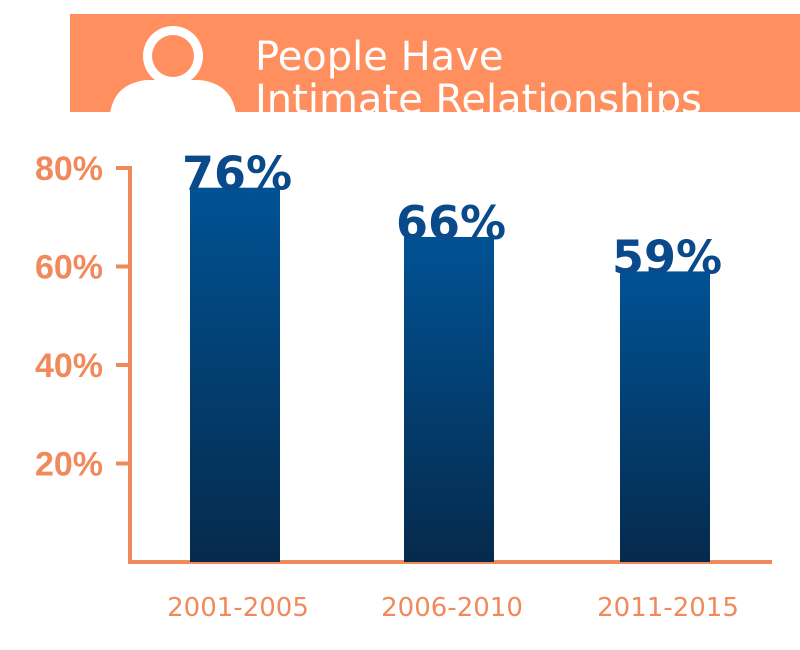 This screenshot has height=650, width=800. I want to click on bar-value-label: 66%, so click(451, 223).